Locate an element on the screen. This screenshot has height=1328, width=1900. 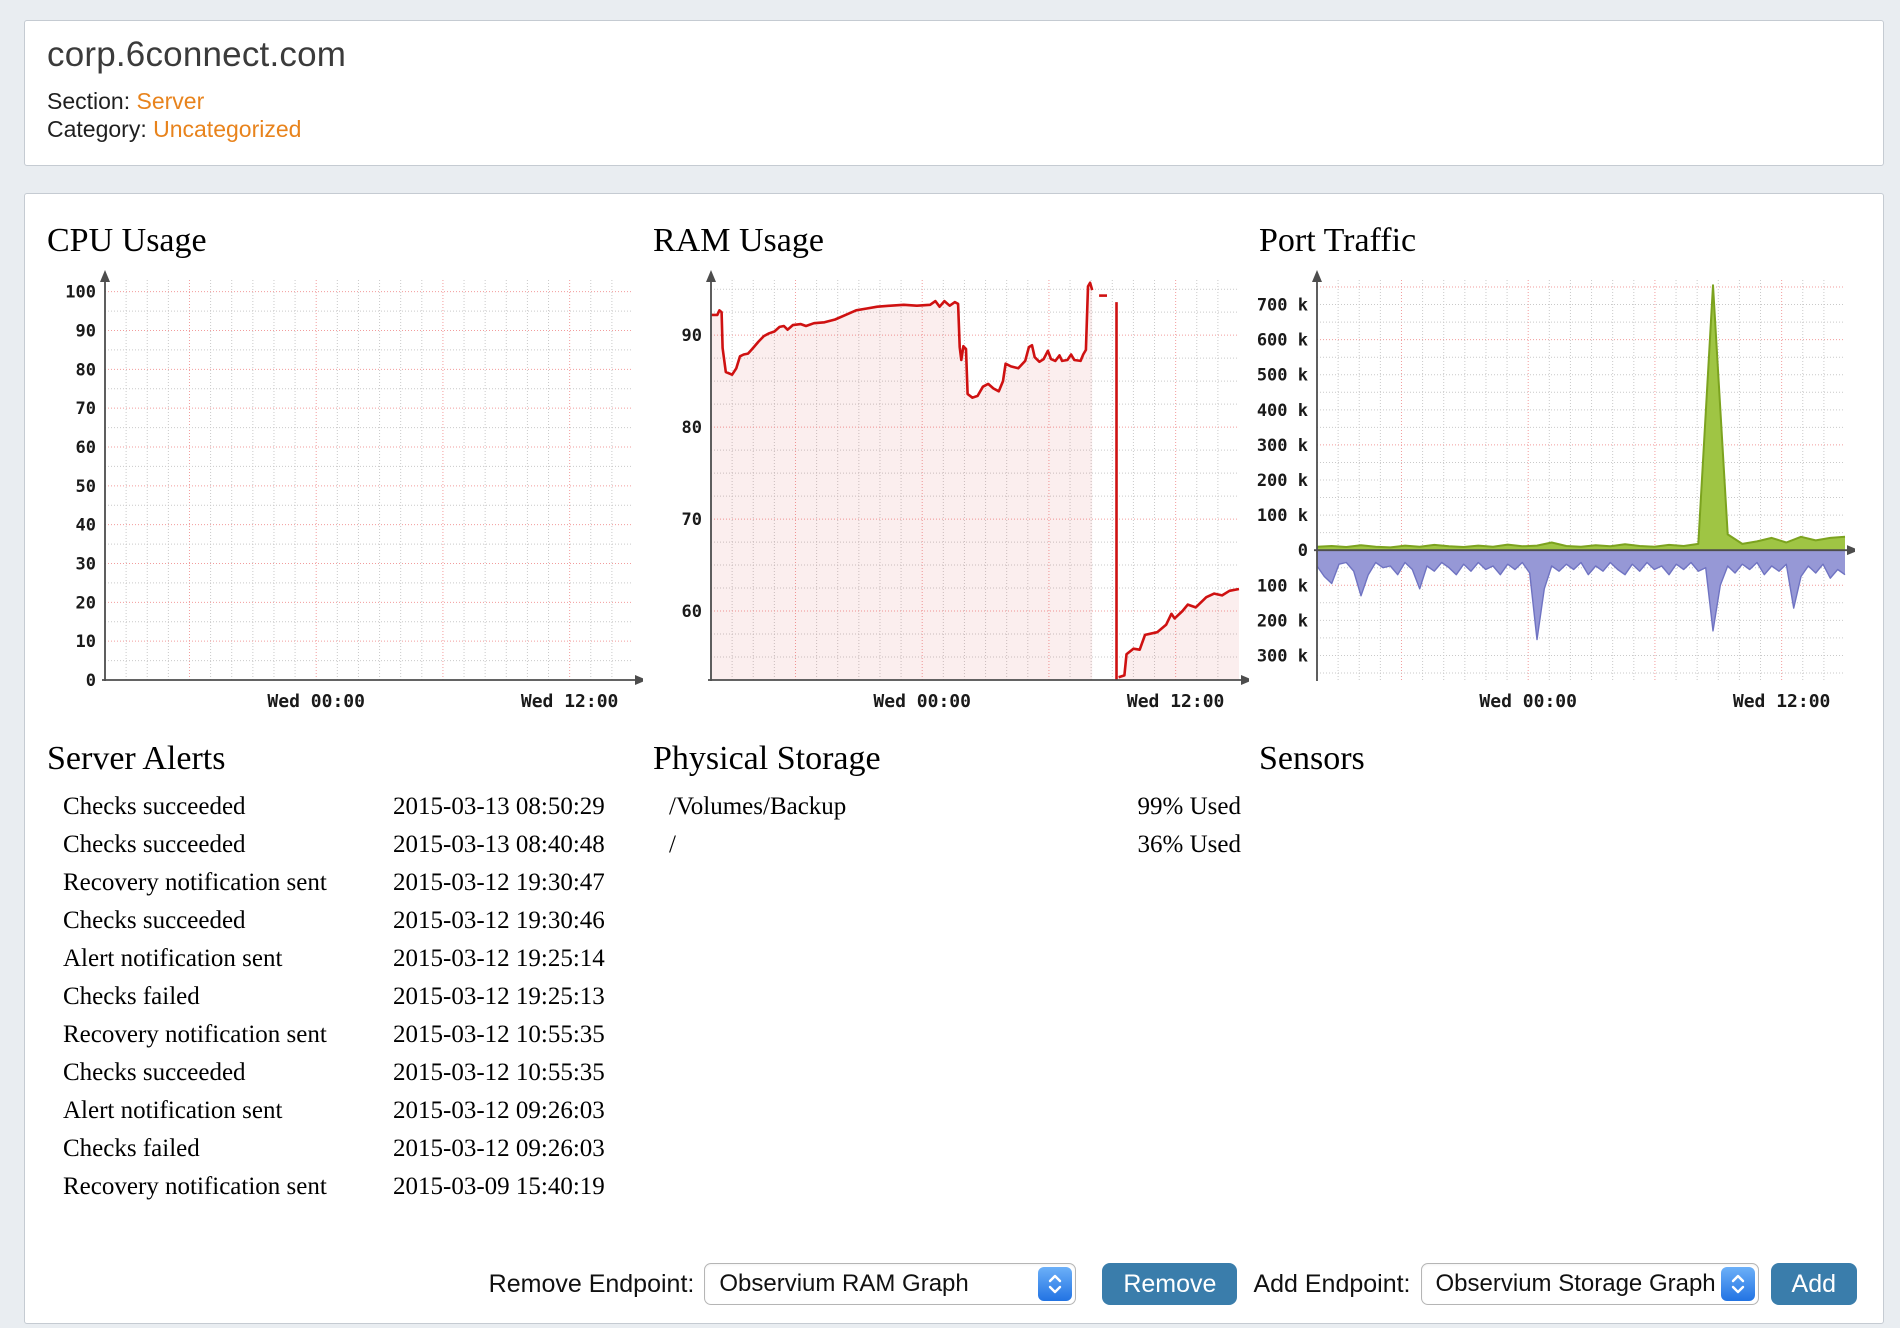
sensors-title: Sensors is located at coordinates (1312, 758).